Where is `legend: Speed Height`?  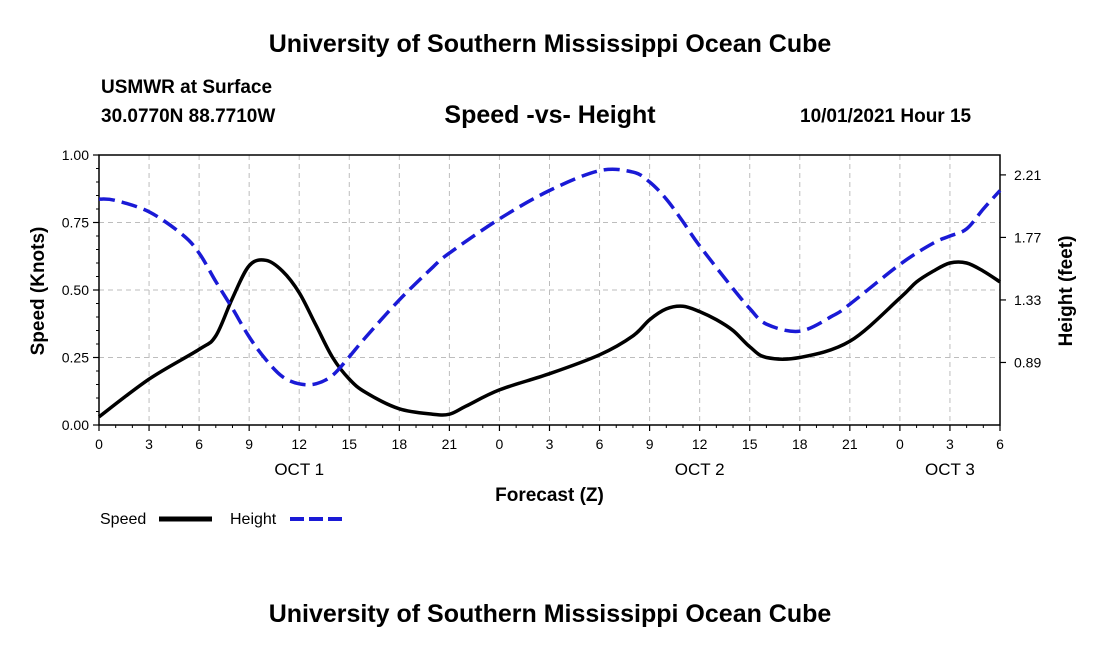
legend: Speed Height is located at coordinates (221, 519).